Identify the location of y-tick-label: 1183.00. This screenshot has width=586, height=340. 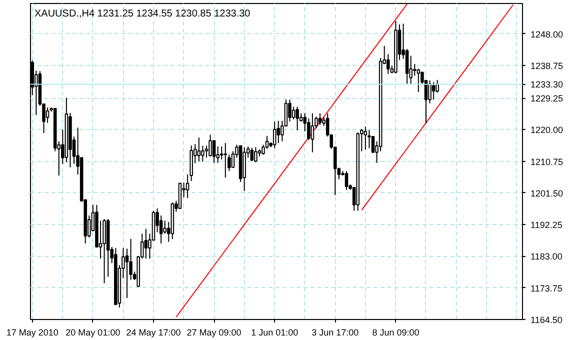
(546, 257).